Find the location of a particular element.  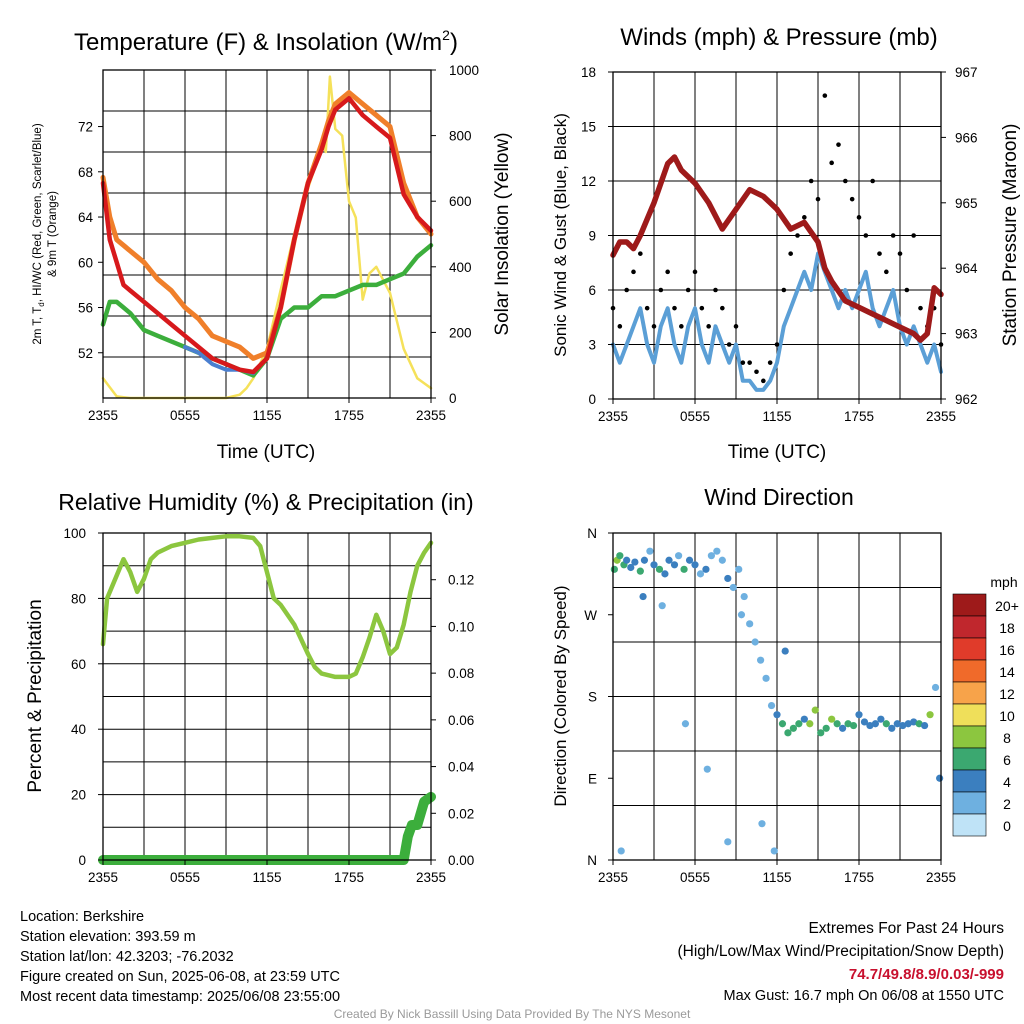

y-right-tick-label: 200 is located at coordinates (460, 332).